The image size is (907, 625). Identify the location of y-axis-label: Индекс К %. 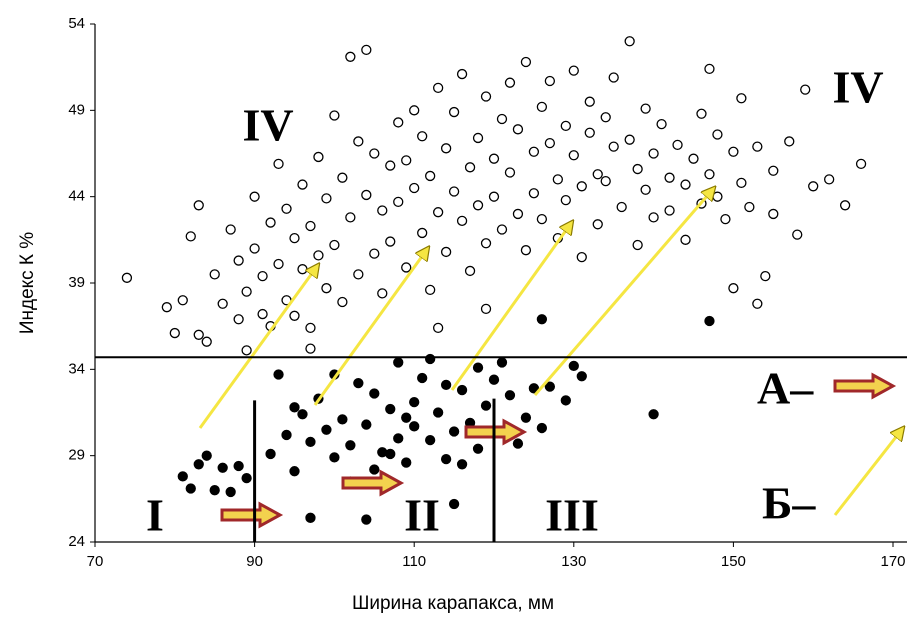
(27, 283).